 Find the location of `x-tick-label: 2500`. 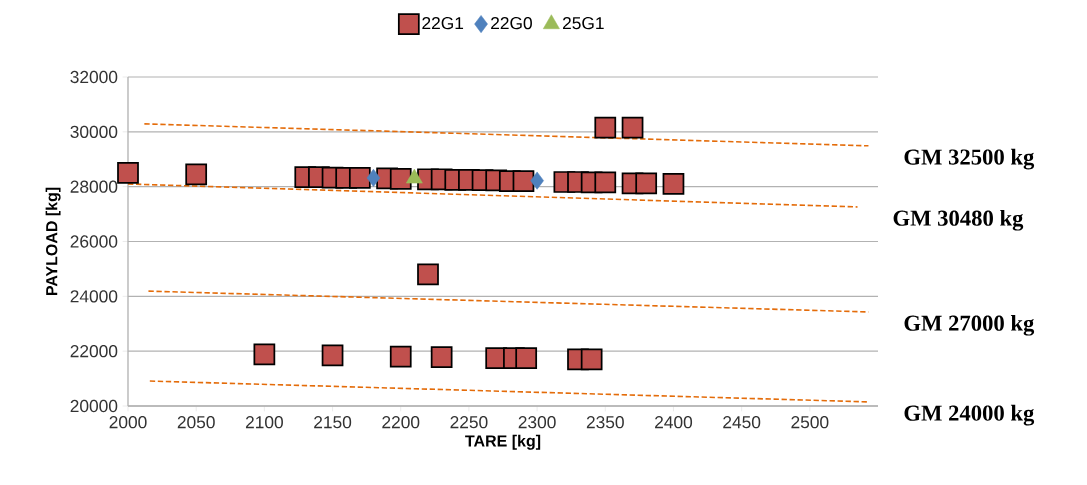

x-tick-label: 2500 is located at coordinates (810, 422).